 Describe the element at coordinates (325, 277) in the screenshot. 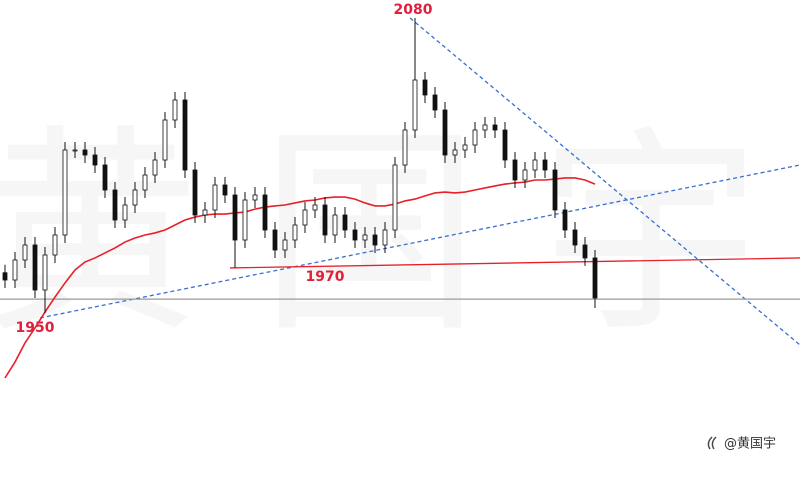

I see `price-annotation: 1970` at that location.